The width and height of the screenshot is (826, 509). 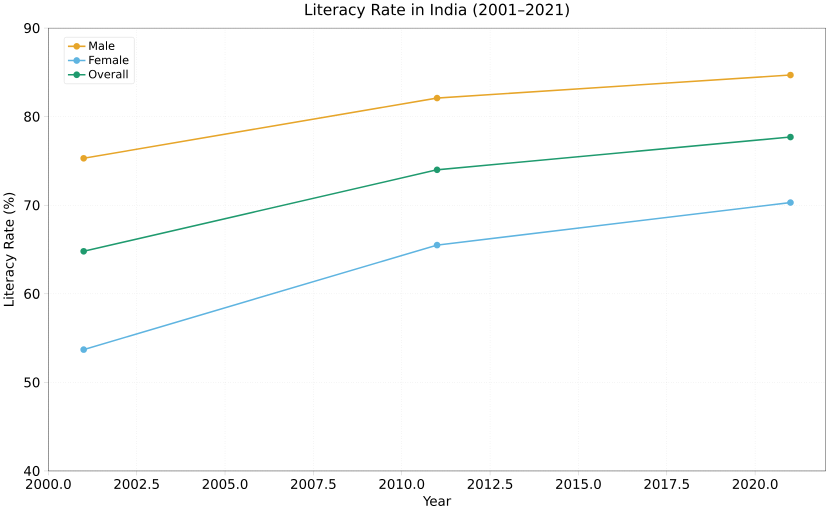 What do you see at coordinates (108, 73) in the screenshot?
I see `legend-label: Overall` at bounding box center [108, 73].